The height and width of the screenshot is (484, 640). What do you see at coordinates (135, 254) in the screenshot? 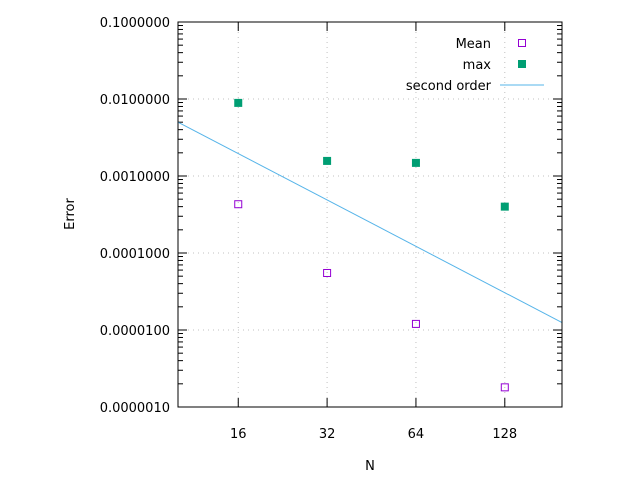
I see `y-tick-label: 0.0001000` at bounding box center [135, 254].